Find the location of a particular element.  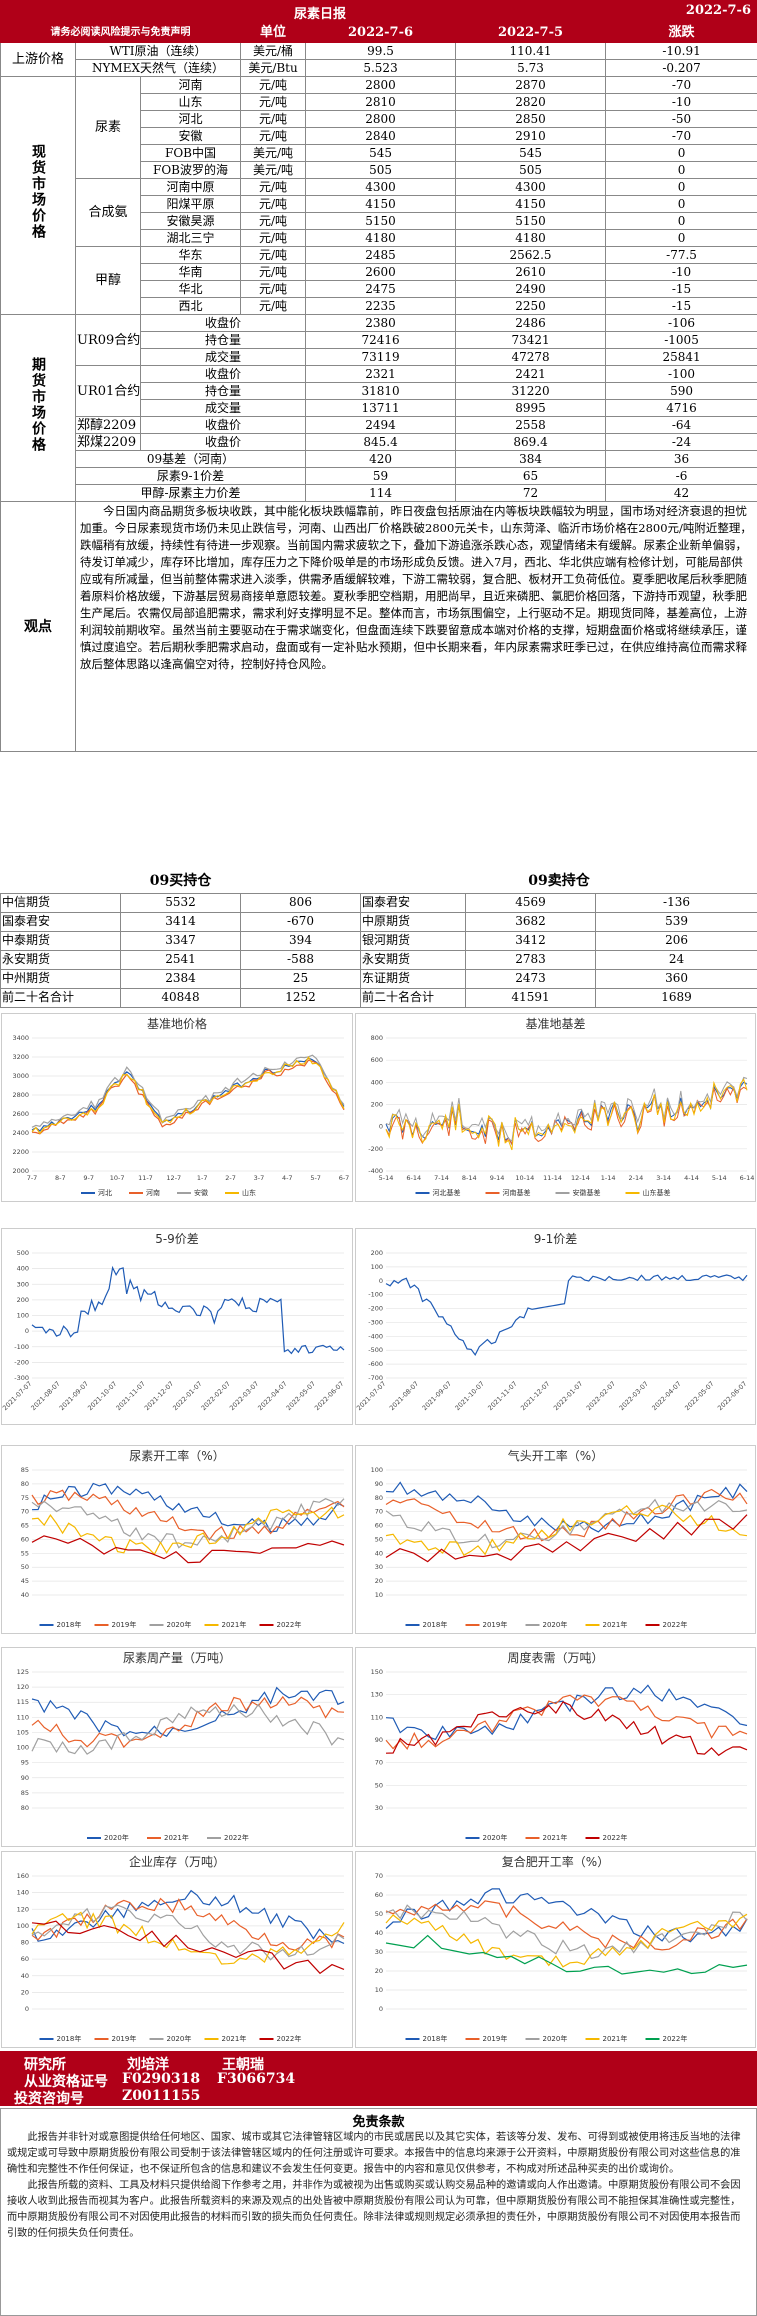

y-tick-label: 0 is located at coordinates (27, 1331).